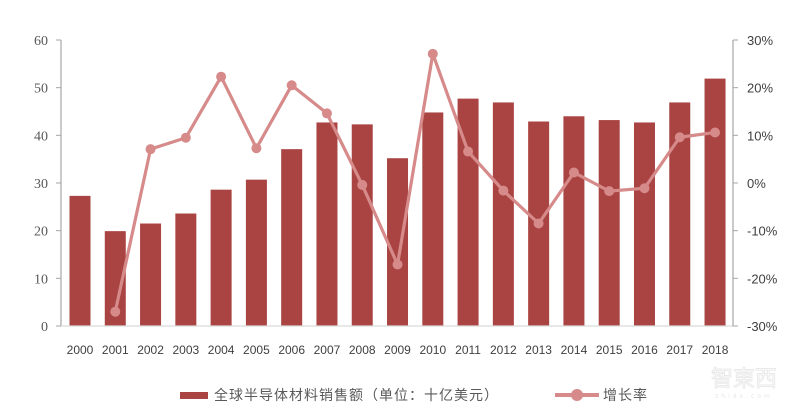 The height and width of the screenshot is (412, 800). Describe the element at coordinates (609, 350) in the screenshot. I see `x-tick-label: 2015` at that location.